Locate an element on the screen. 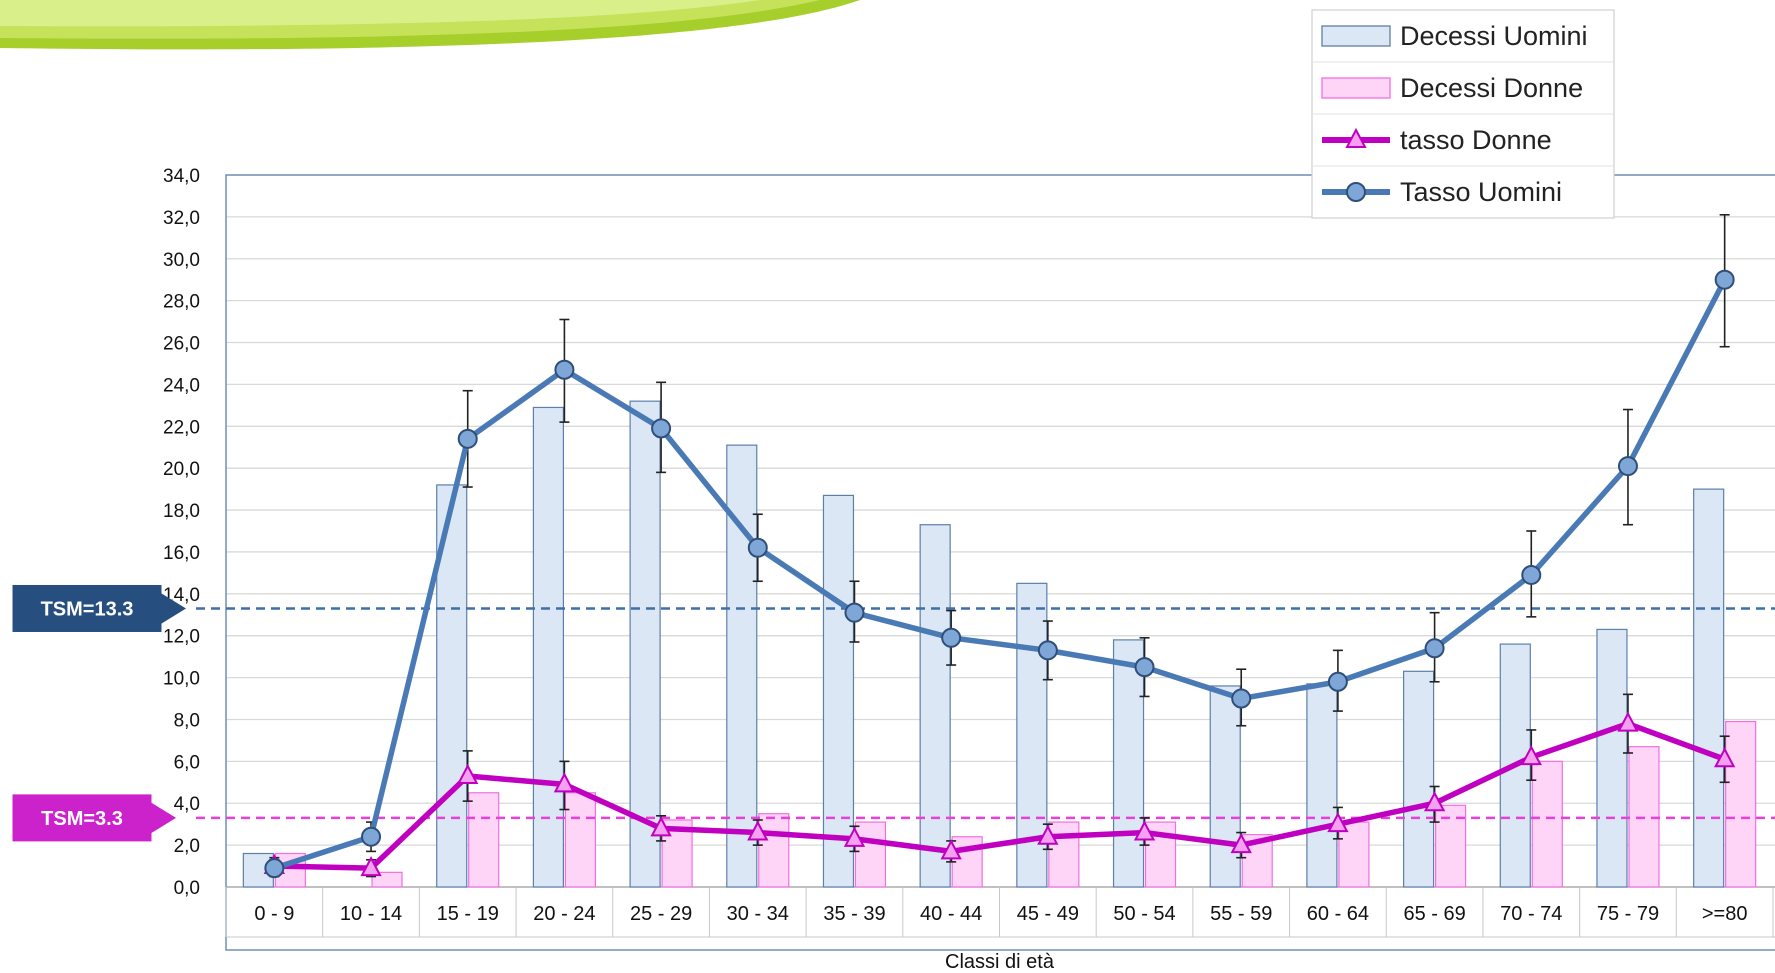 Image resolution: width=1775 pixels, height=973 pixels. x-tick-label: 15 - 19 is located at coordinates (468, 914).